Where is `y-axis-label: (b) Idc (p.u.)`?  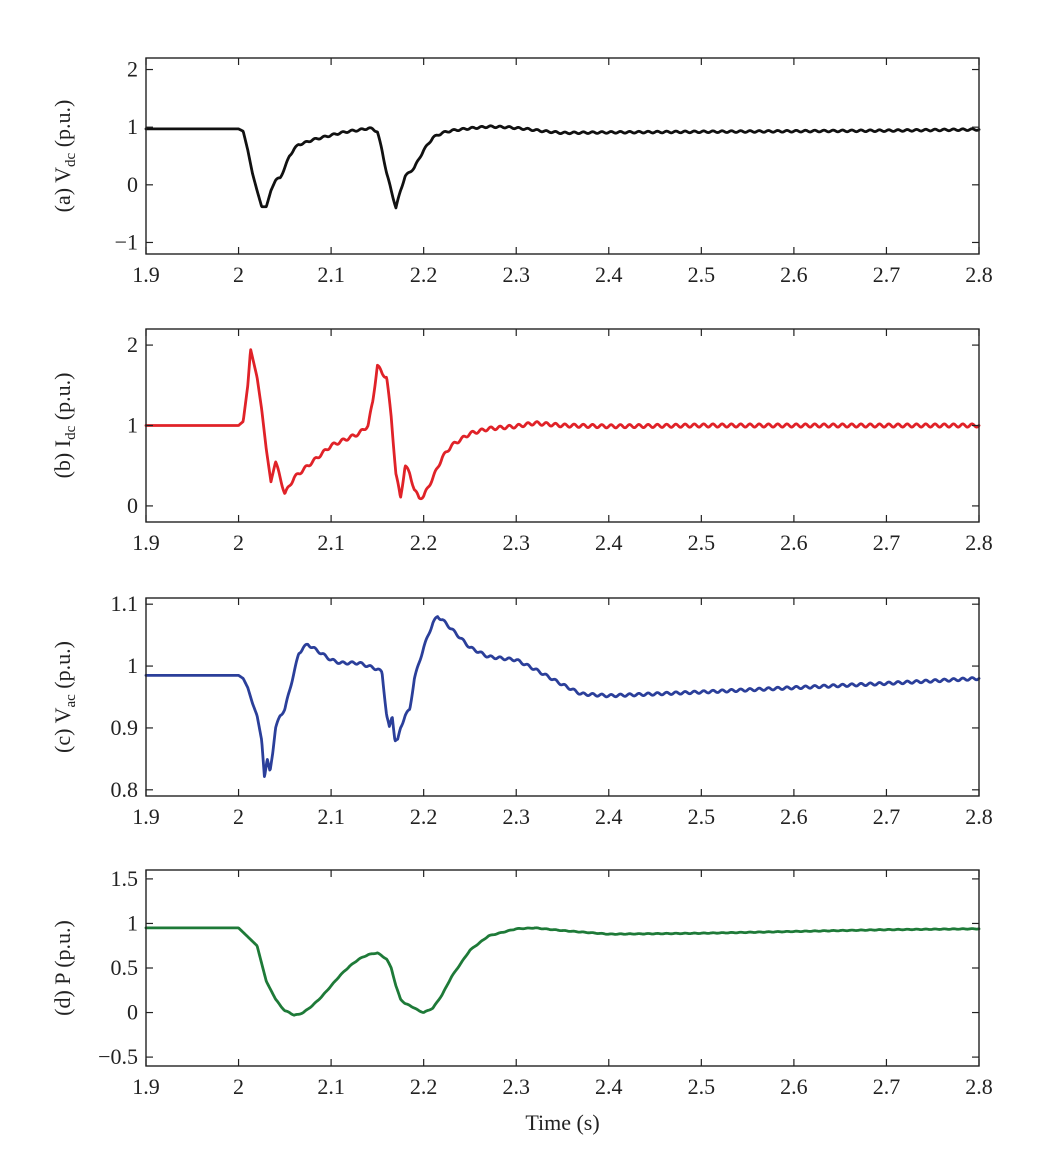 y-axis-label: (b) Idc (p.u.) is located at coordinates (64, 426).